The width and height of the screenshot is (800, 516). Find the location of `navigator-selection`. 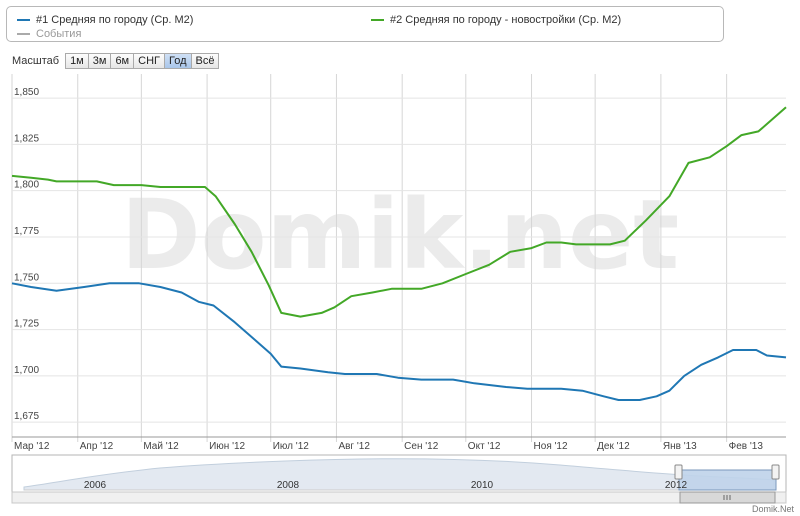

navigator-selection is located at coordinates (727, 480).